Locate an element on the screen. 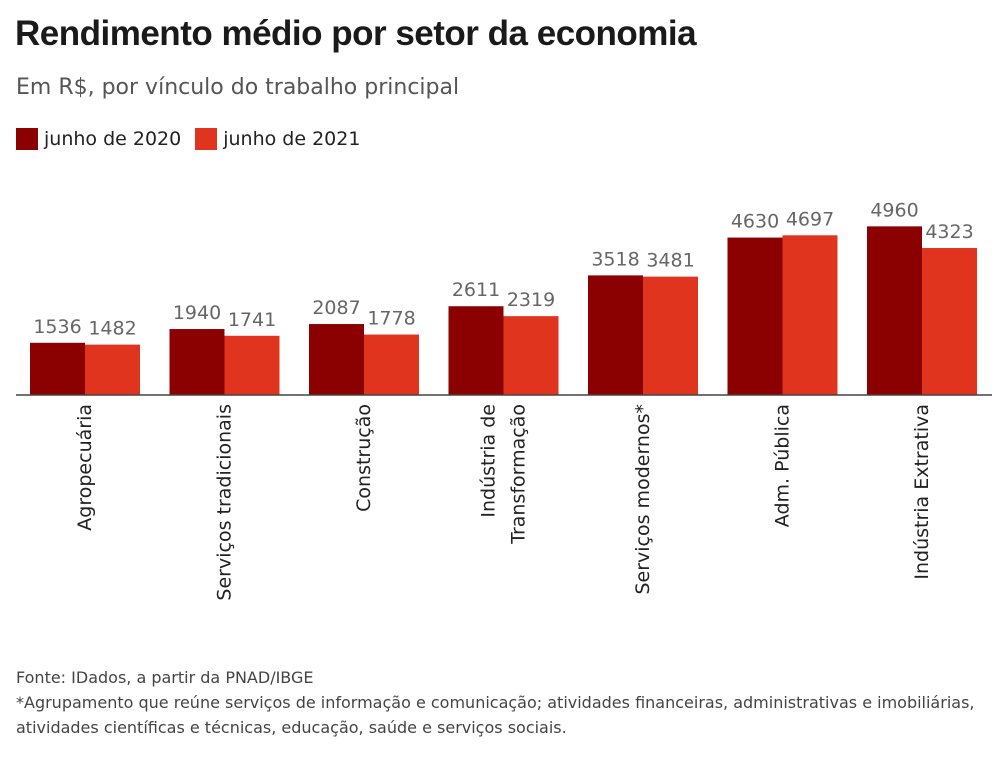  category-label-4: Serviços modernos* is located at coordinates (643, 499).